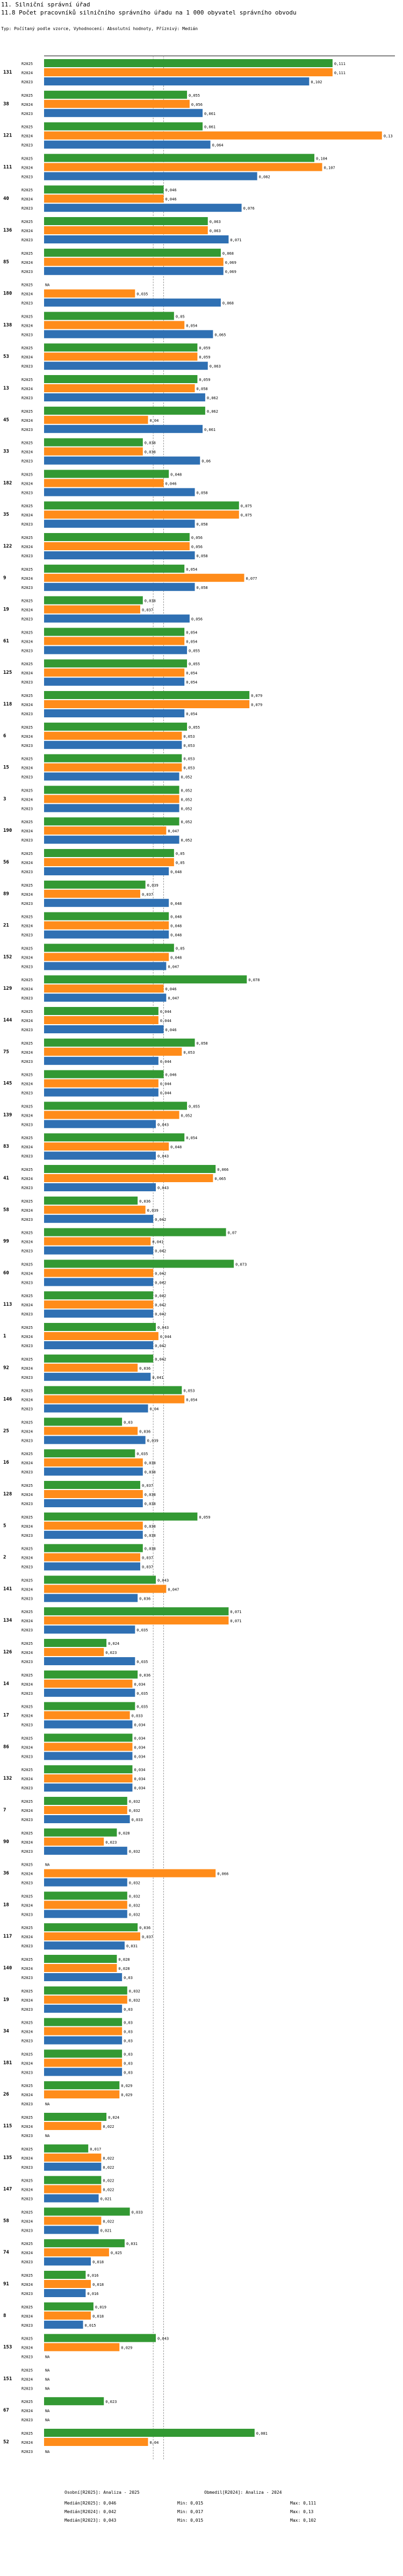 The image size is (403, 2576). What do you see at coordinates (202, 1043) in the screenshot?
I see `data-label: 0,058` at bounding box center [202, 1043].